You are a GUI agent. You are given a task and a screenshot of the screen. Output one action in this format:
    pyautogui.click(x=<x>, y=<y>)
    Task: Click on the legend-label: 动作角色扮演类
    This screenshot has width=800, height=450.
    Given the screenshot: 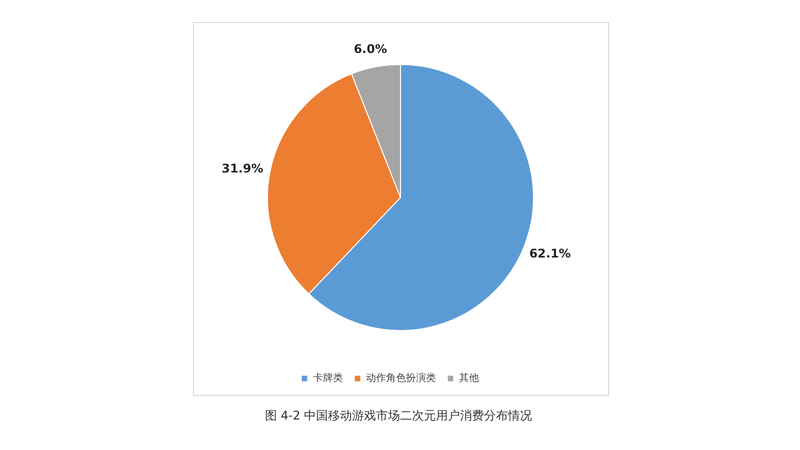 What is the action you would take?
    pyautogui.click(x=401, y=378)
    